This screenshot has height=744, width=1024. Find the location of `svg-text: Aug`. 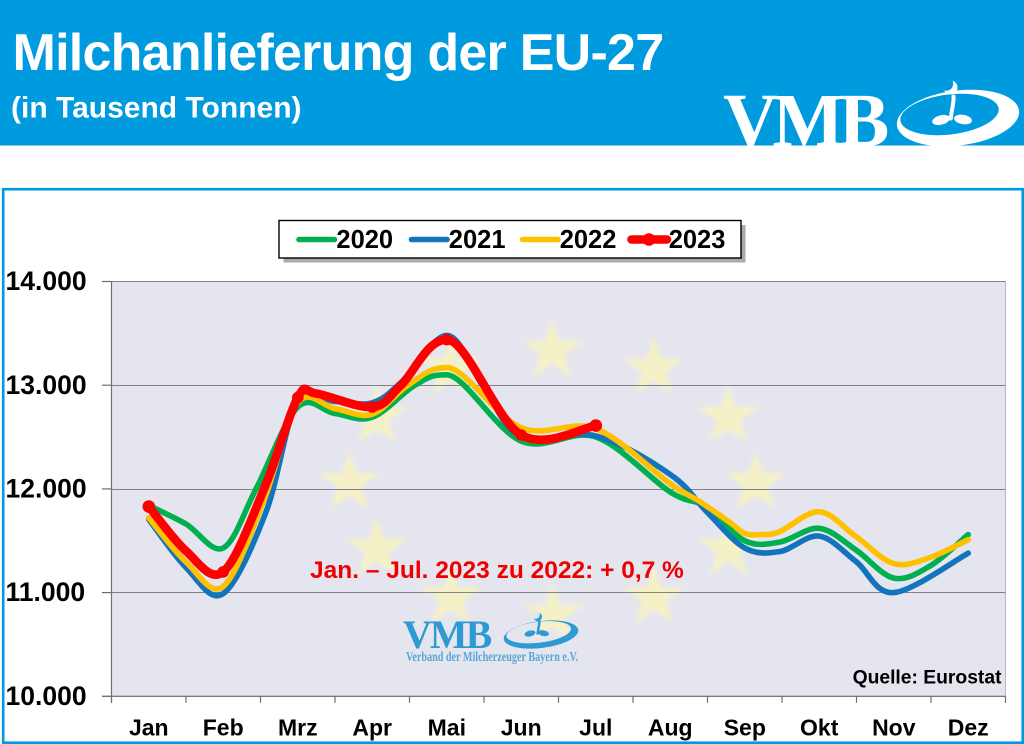

svg-text: Aug is located at coordinates (670, 728).